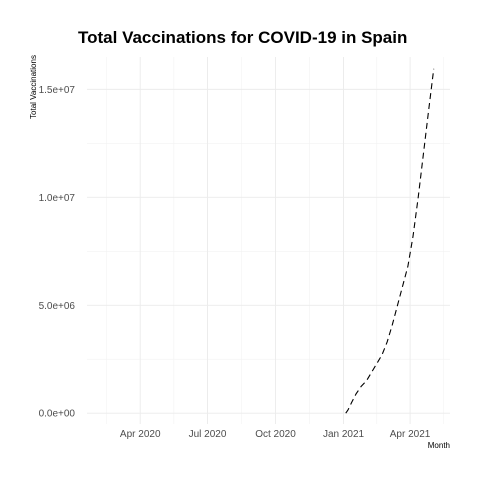 This screenshot has height=480, width=480. What do you see at coordinates (344, 434) in the screenshot?
I see `x-tick-label: Jan 2021` at bounding box center [344, 434].